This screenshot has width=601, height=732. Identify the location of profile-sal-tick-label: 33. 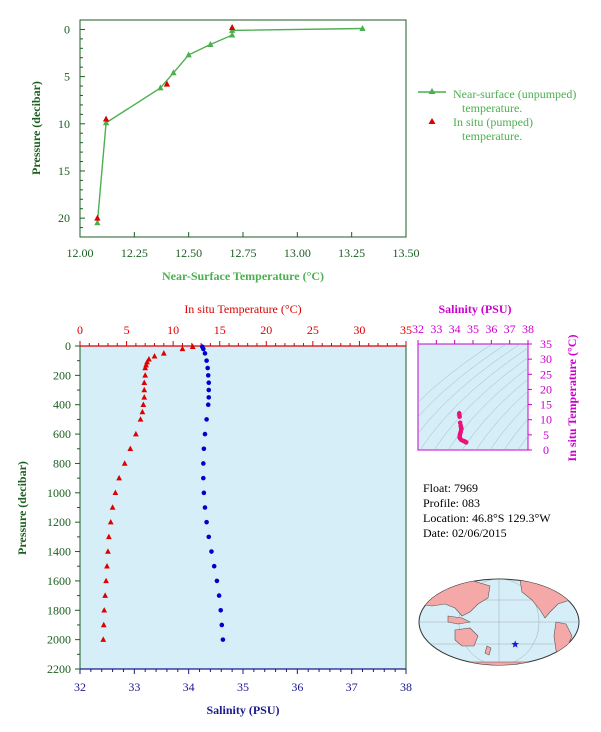
(134, 687).